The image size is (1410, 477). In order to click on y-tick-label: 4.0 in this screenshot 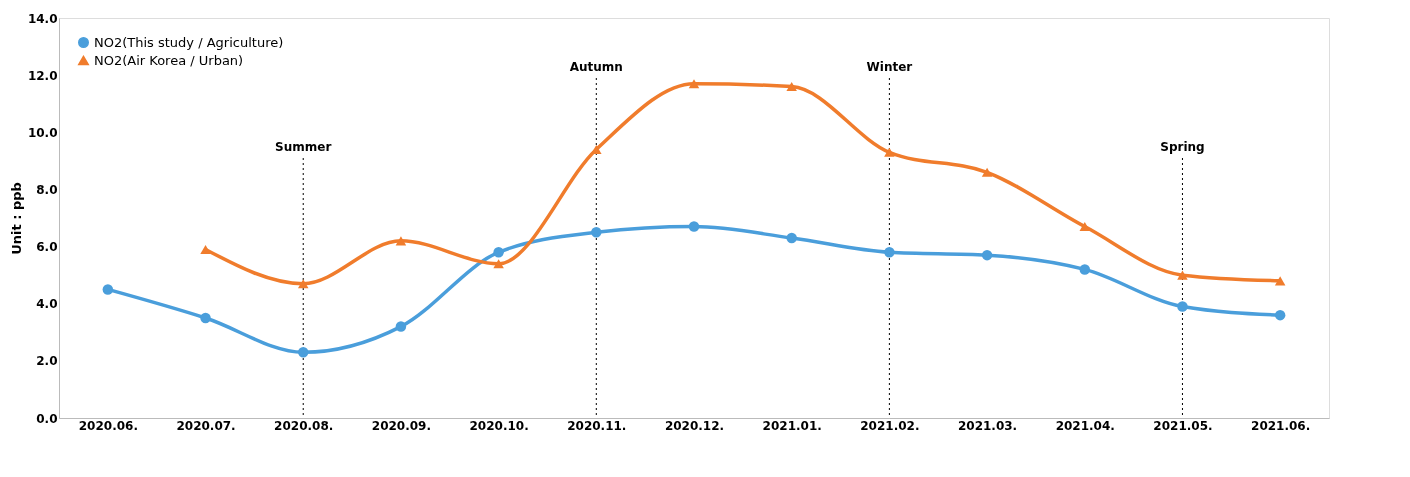, I will do `click(47, 304)`.